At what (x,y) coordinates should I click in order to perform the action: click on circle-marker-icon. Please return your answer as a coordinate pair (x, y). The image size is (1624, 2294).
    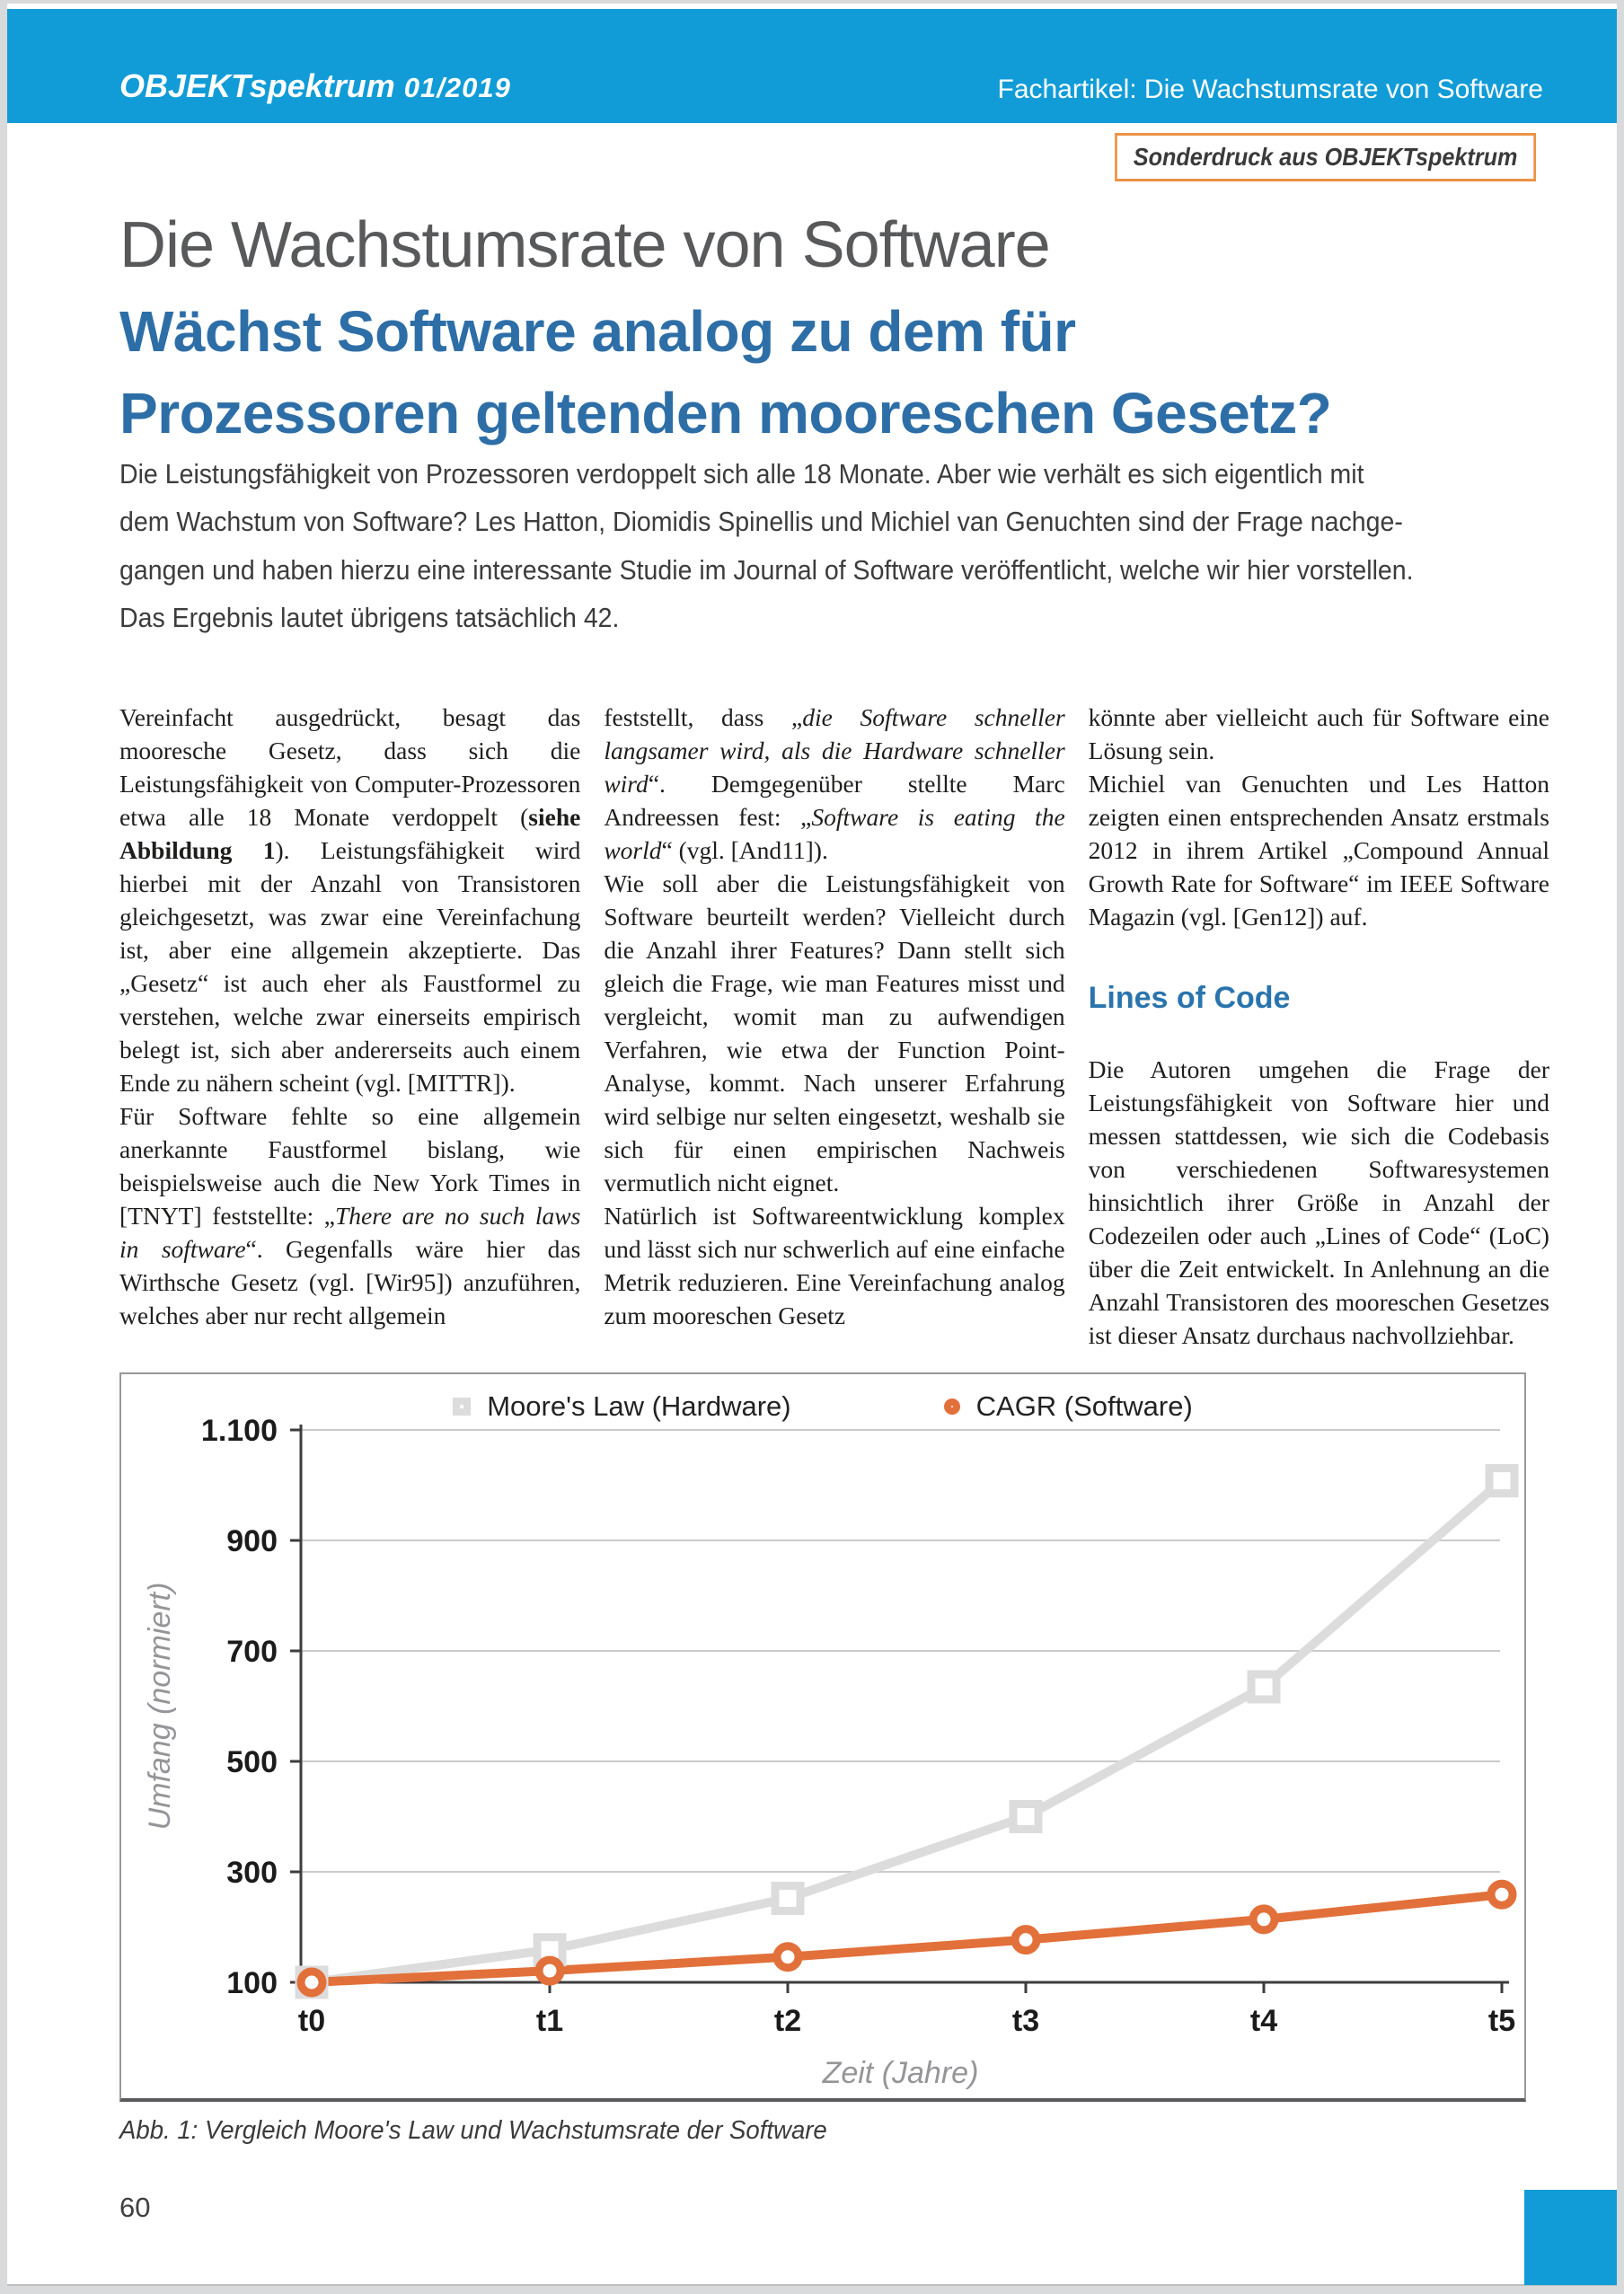
    Looking at the image, I should click on (951, 1406).